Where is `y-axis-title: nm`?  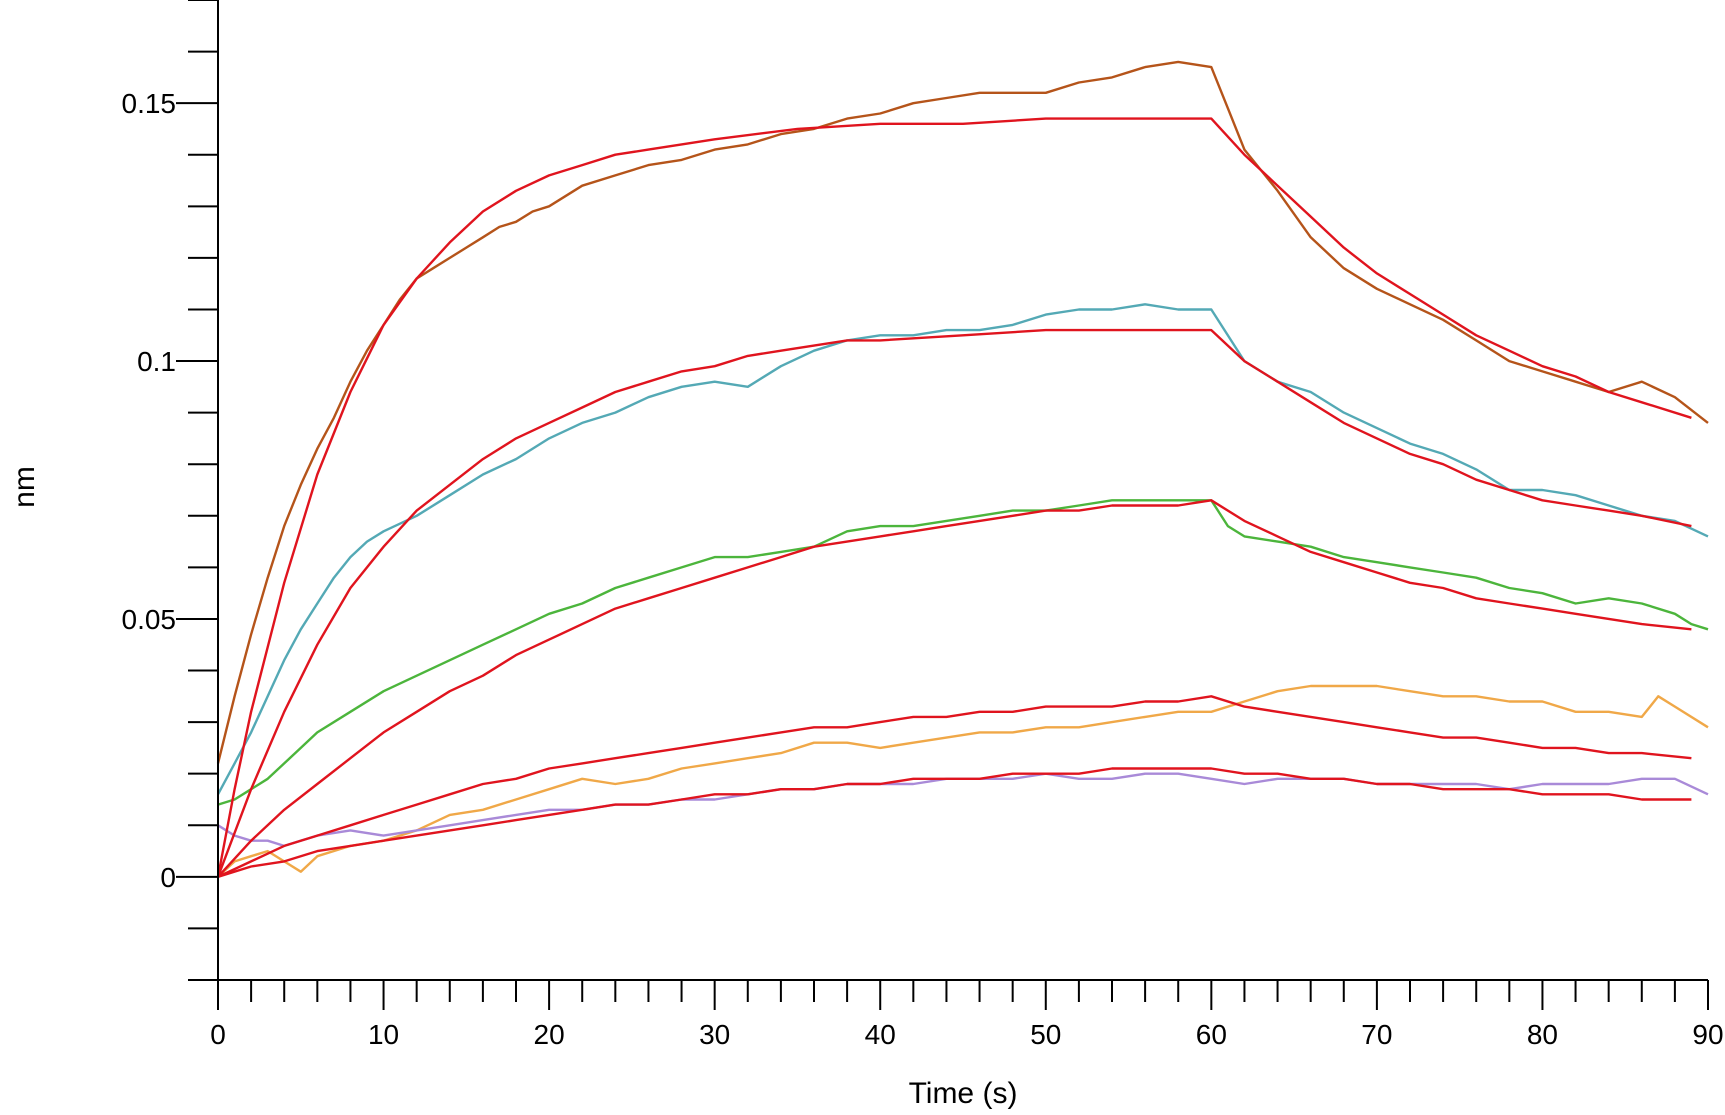 y-axis-title: nm is located at coordinates (24, 487).